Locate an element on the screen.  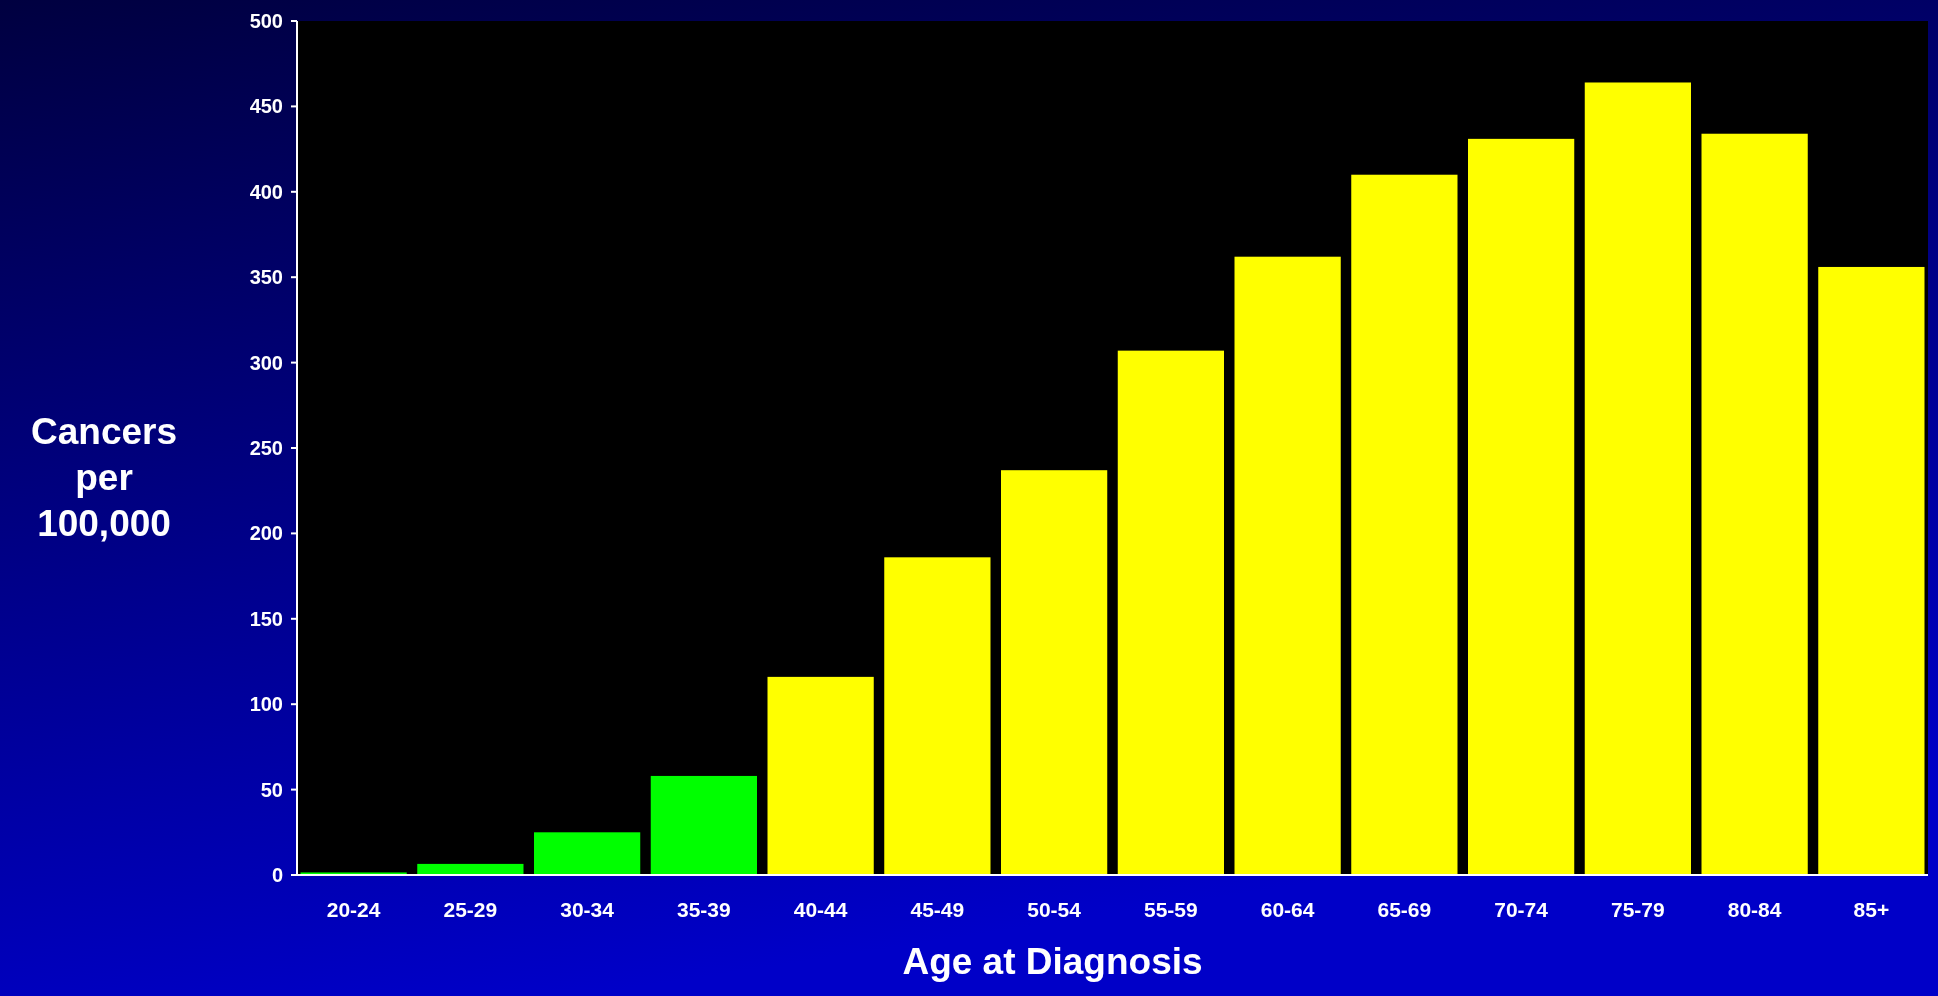
y-tick-label: 400 is located at coordinates (266, 191).